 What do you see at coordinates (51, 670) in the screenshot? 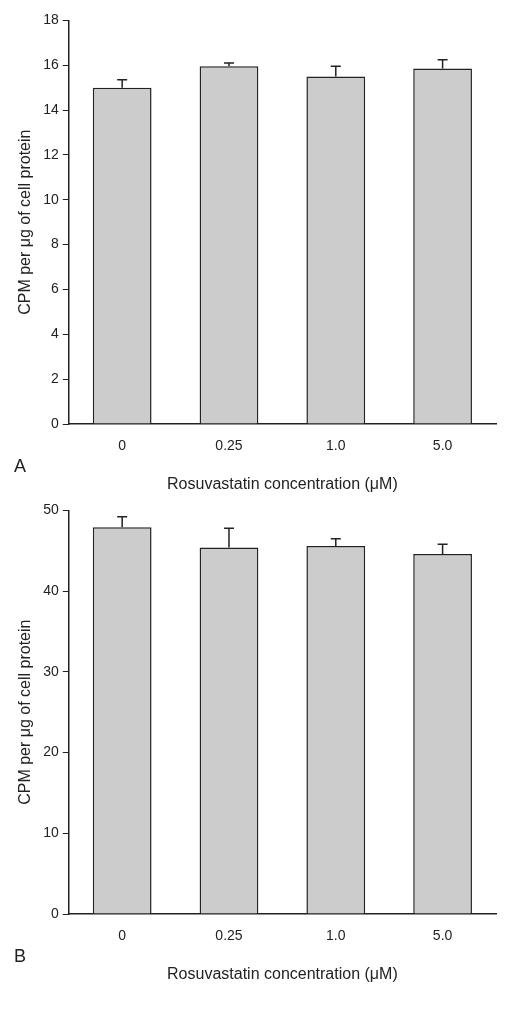
I see `y-tick-label: 30` at bounding box center [51, 670].